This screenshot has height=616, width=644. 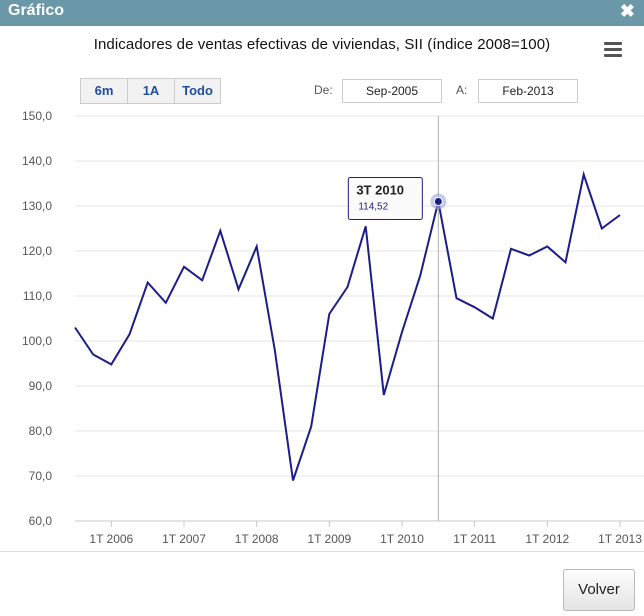 What do you see at coordinates (41, 386) in the screenshot?
I see `y-tick-label: 90,0` at bounding box center [41, 386].